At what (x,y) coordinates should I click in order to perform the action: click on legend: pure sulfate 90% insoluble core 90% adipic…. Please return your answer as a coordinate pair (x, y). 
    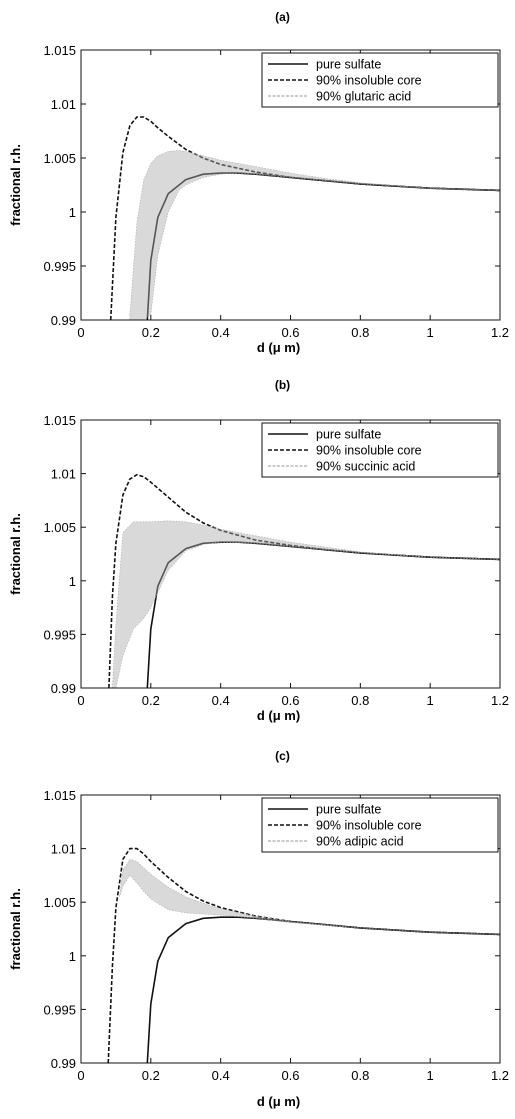
    Looking at the image, I should click on (380, 825).